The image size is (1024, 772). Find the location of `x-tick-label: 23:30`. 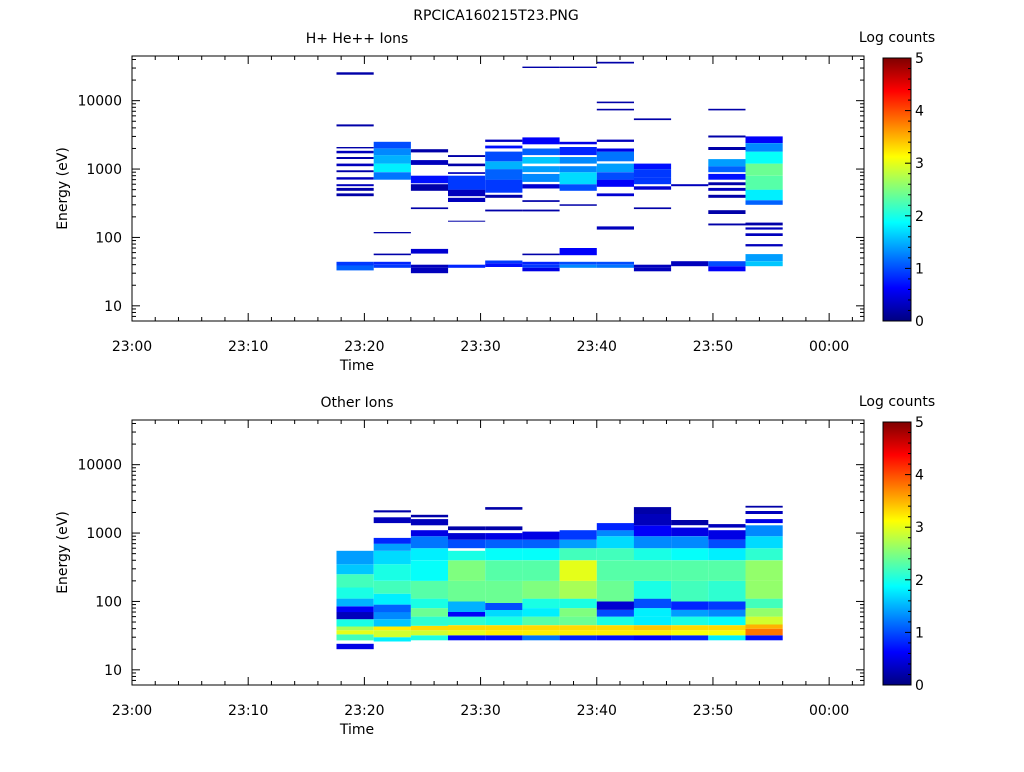

x-tick-label: 23:30 is located at coordinates (480, 347).